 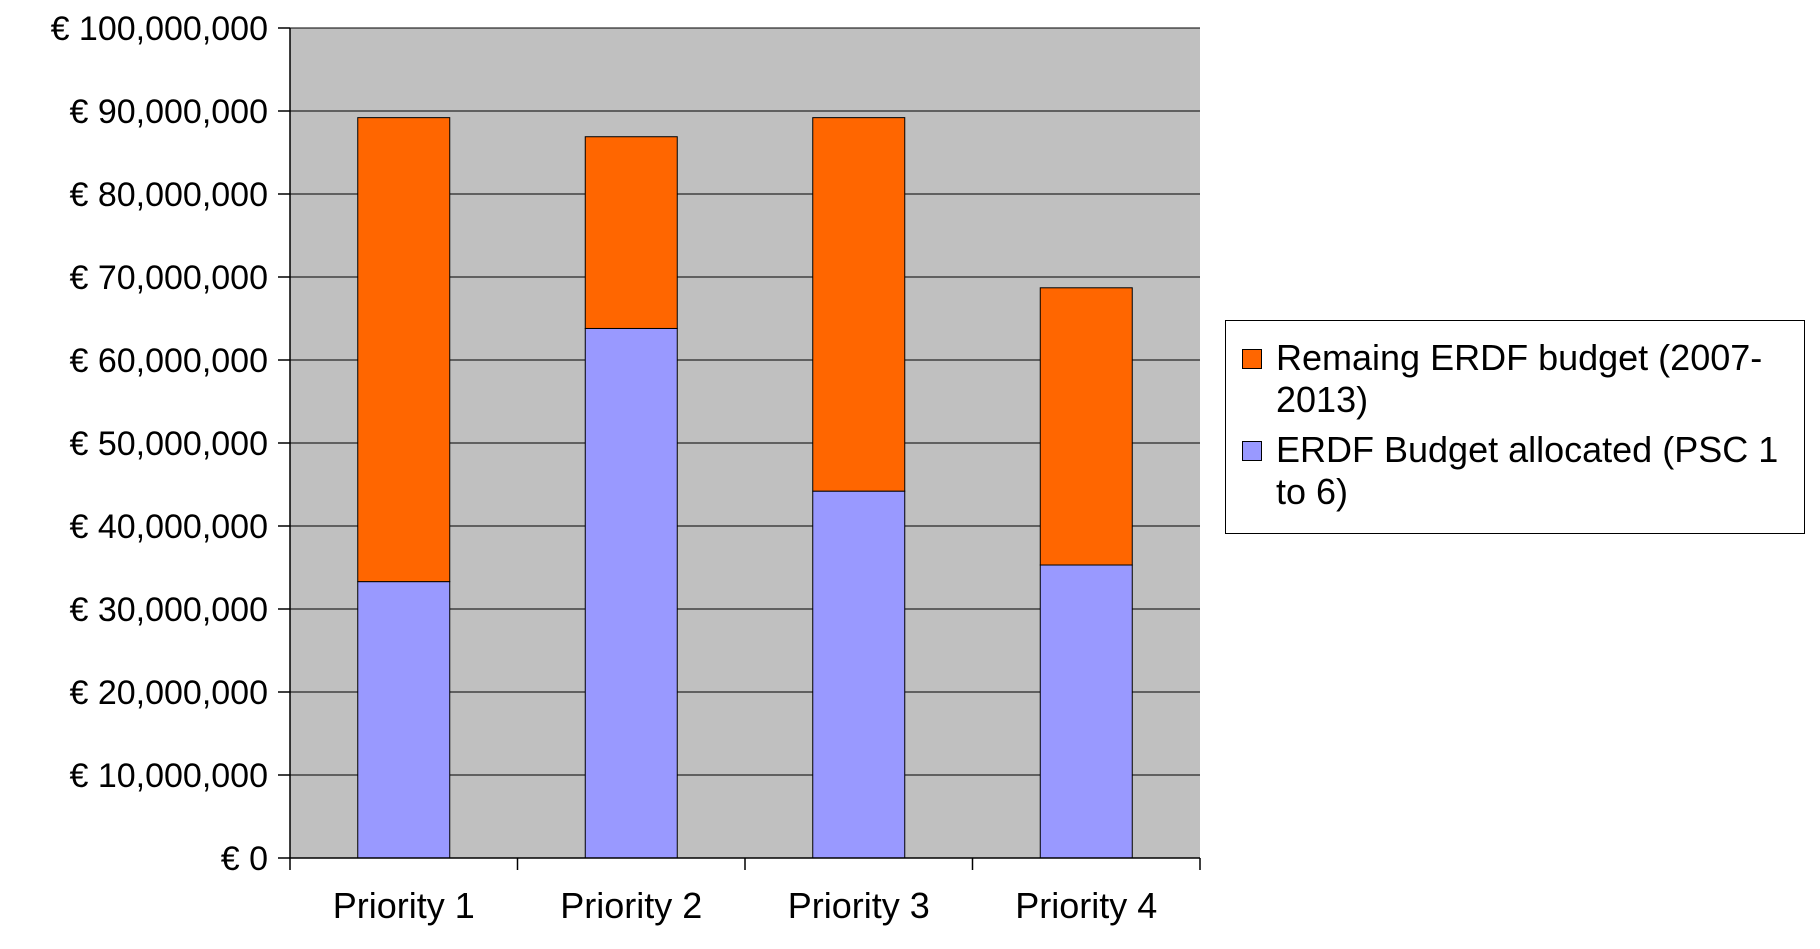 I want to click on y-tick-label: € 10,000,000, so click(x=168, y=776).